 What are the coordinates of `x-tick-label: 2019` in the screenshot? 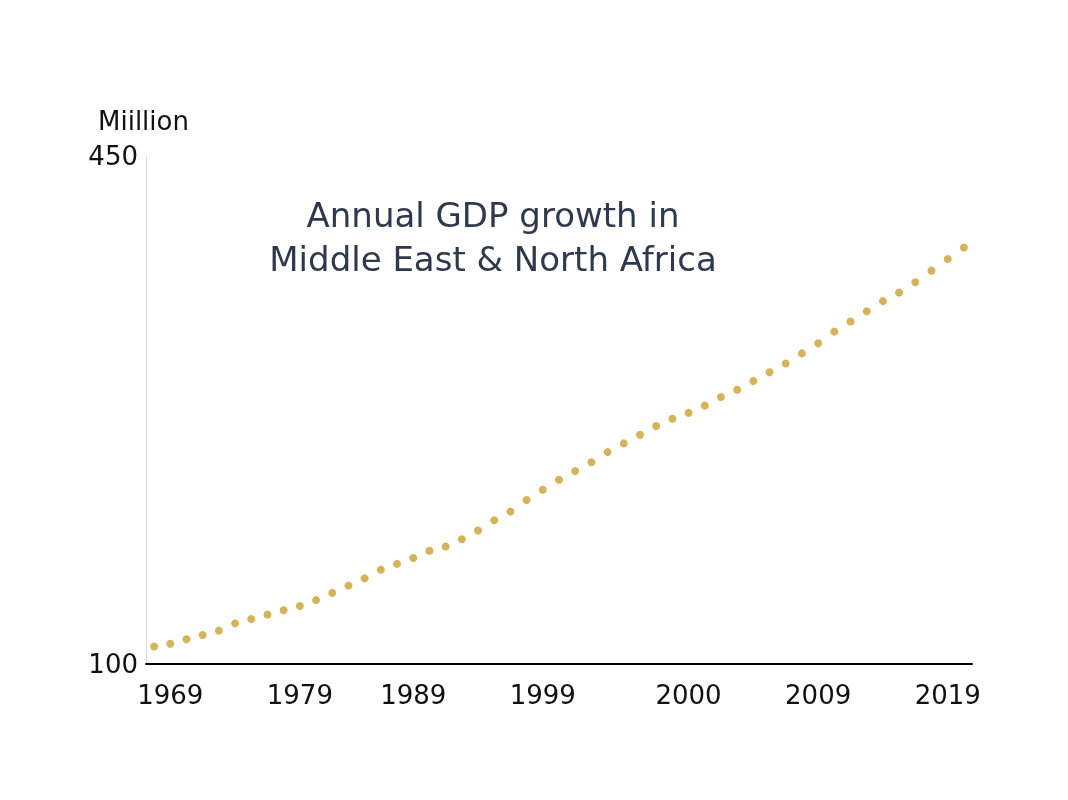 It's located at (947, 695).